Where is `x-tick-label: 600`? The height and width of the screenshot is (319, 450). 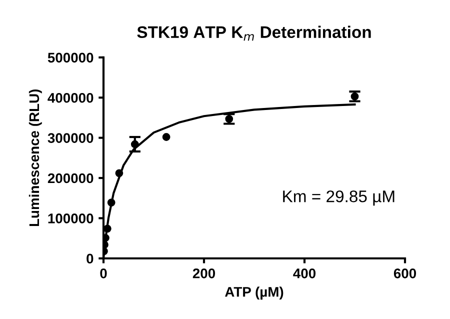
x-tick-label: 600 is located at coordinates (405, 273).